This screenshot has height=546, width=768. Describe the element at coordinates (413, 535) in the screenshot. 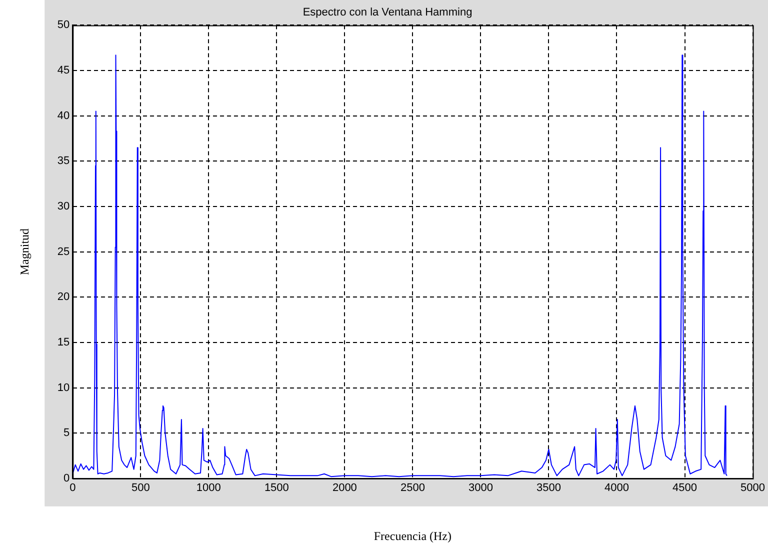

I see `x-axis-title: Frecuencia (Hz)` at that location.